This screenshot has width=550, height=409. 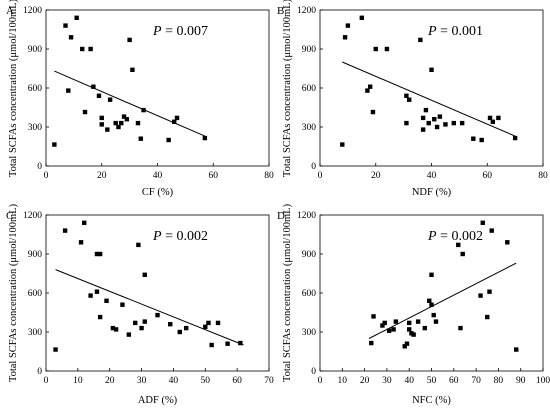 I want to click on p-value-annotation: P = 0.001, so click(x=455, y=31).